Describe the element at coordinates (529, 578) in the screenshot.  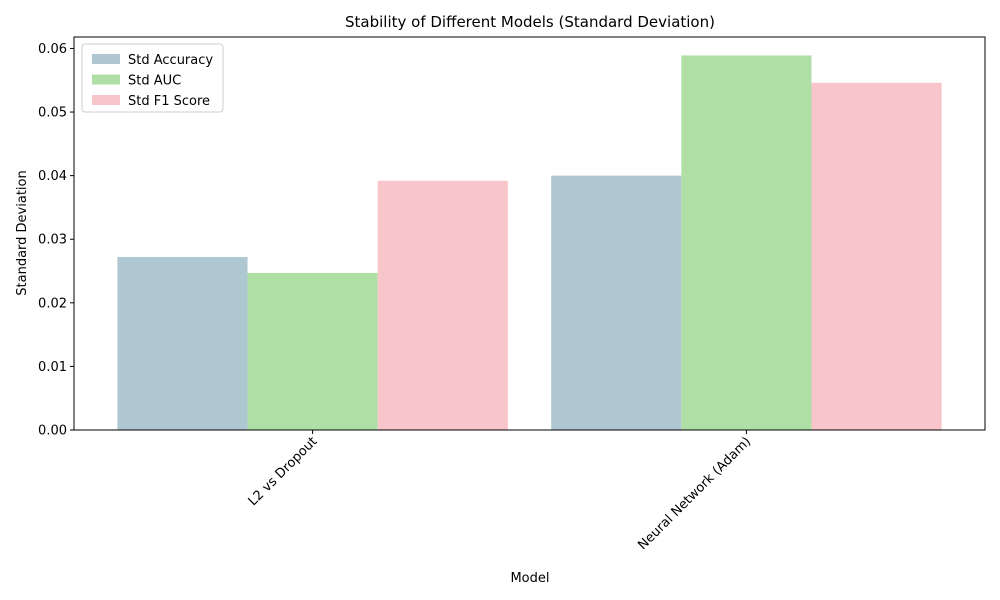
I see `x-axis-title: Model` at that location.